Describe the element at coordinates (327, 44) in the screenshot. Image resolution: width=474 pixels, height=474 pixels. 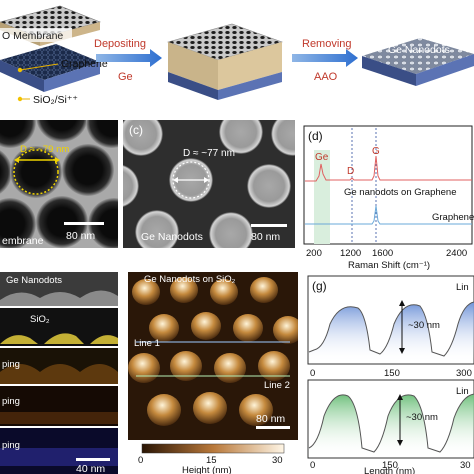
I see `removing-label: Removing` at that location.